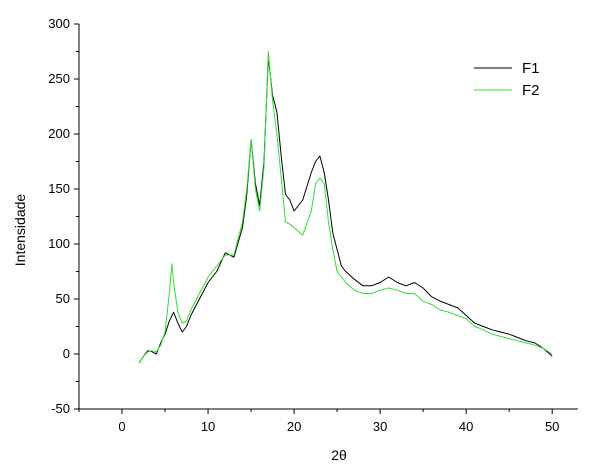 This screenshot has width=594, height=467. What do you see at coordinates (531, 90) in the screenshot?
I see `legend-label-f2: F2` at bounding box center [531, 90].